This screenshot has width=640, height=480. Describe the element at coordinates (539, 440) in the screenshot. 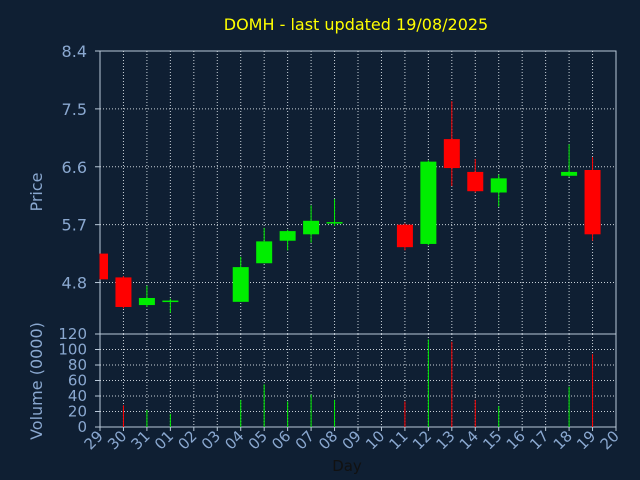

I see `x-tick-label: 17` at that location.